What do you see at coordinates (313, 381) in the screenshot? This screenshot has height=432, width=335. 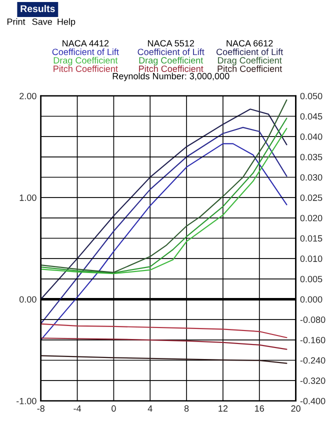 I see `y3-tick-label: -0.320` at bounding box center [313, 381].